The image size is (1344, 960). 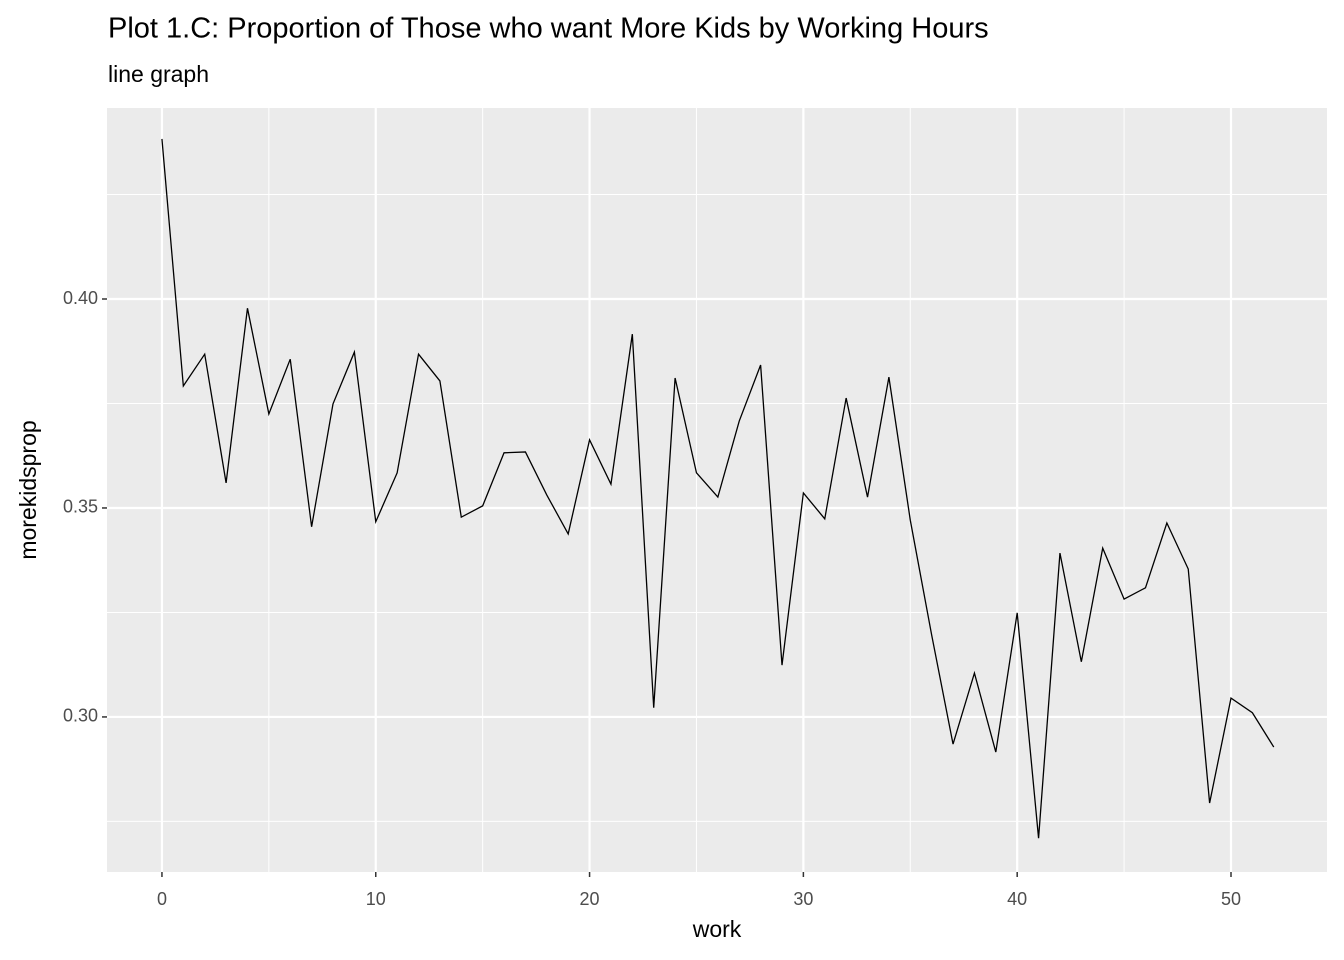 I want to click on chart-subtitle: line graph, so click(x=158, y=74).